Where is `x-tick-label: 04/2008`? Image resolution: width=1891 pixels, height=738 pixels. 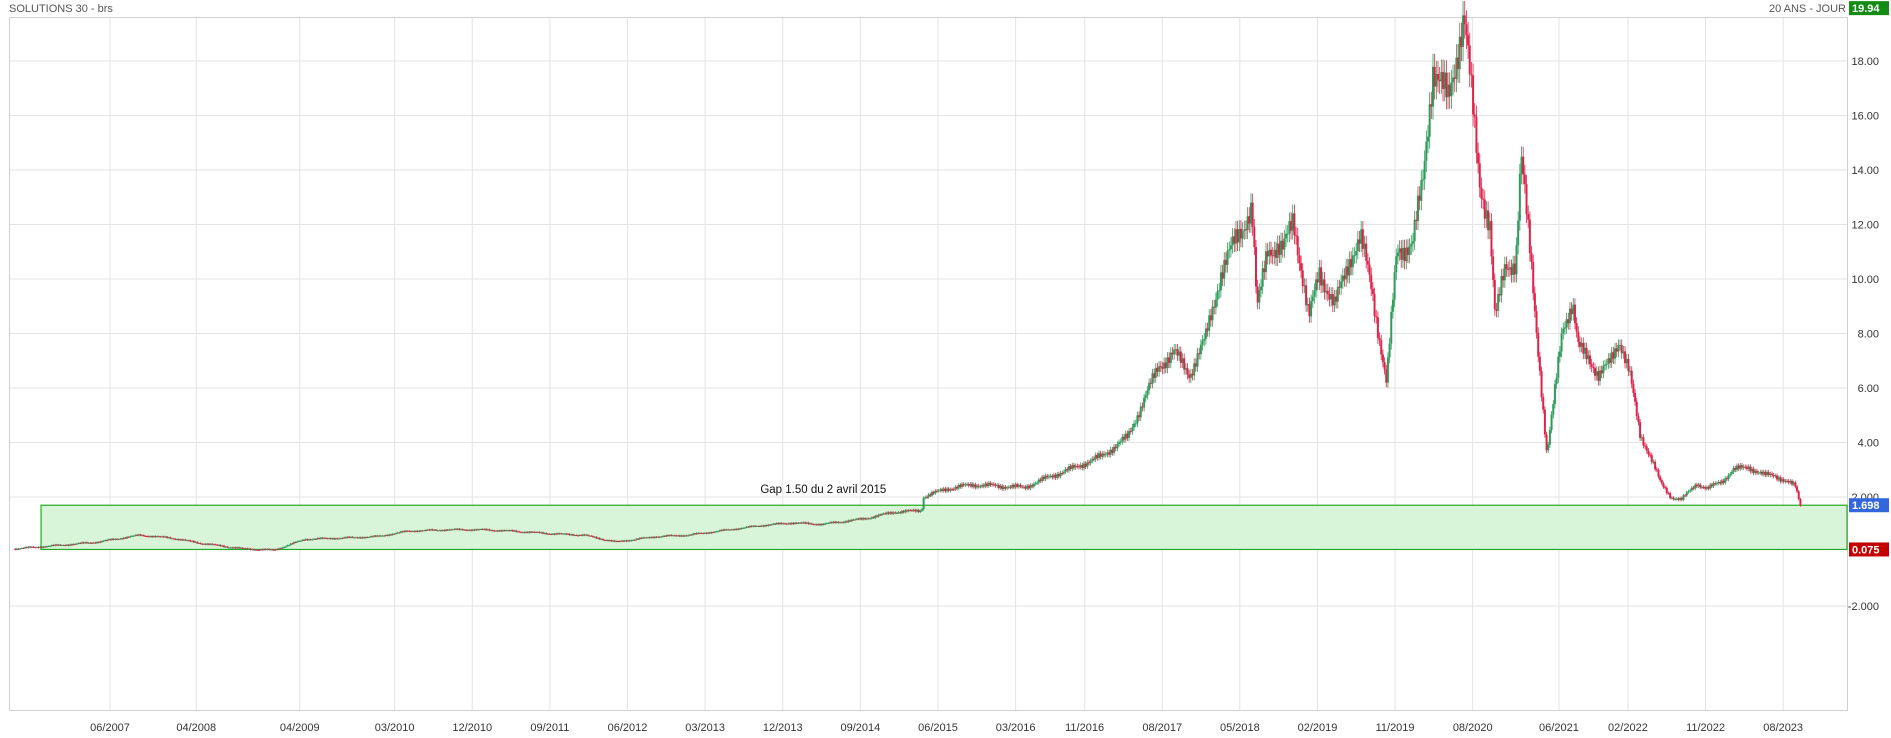 x-tick-label: 04/2008 is located at coordinates (196, 728).